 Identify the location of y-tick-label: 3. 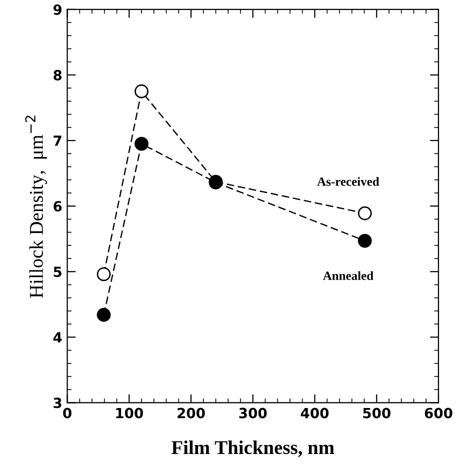
(58, 403).